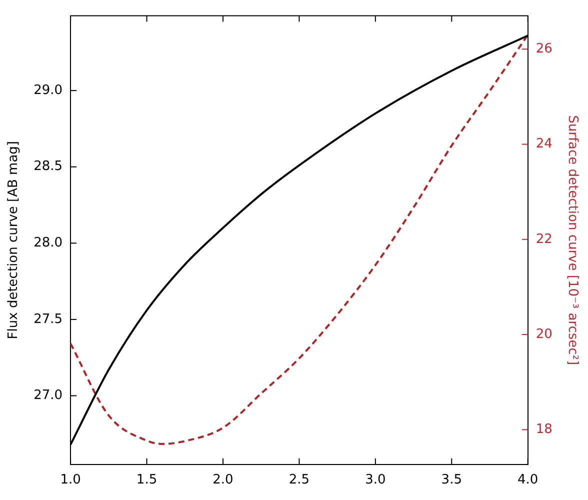 The width and height of the screenshot is (588, 500). I want to click on y-tick-label: 27.0, so click(48, 396).